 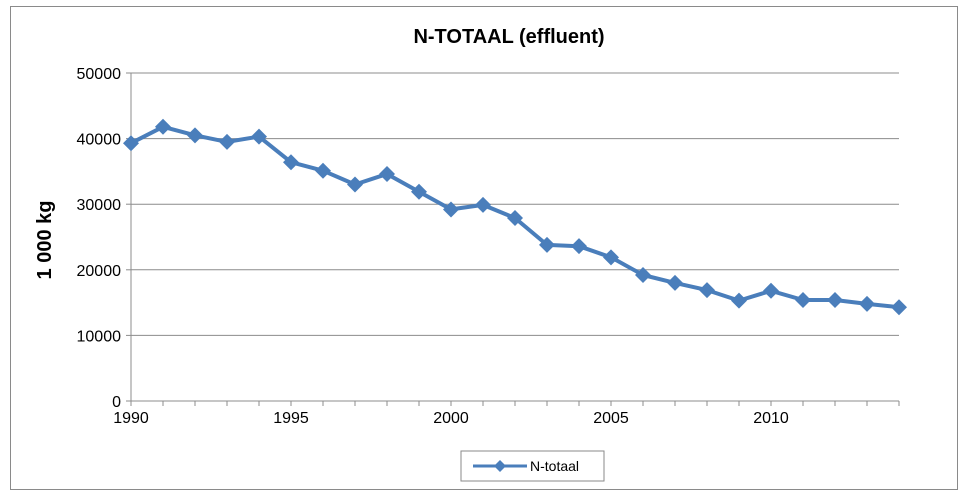 I want to click on data-point-1999, so click(x=419, y=191).